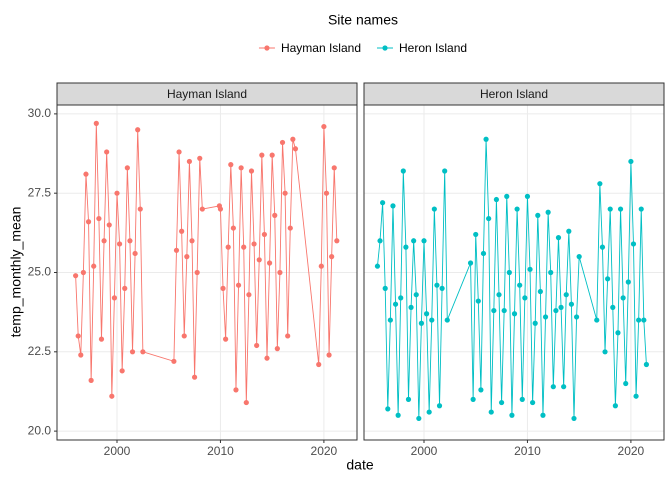 This screenshot has height=485, width=672. I want to click on legend-label: Hayman Island, so click(321, 48).